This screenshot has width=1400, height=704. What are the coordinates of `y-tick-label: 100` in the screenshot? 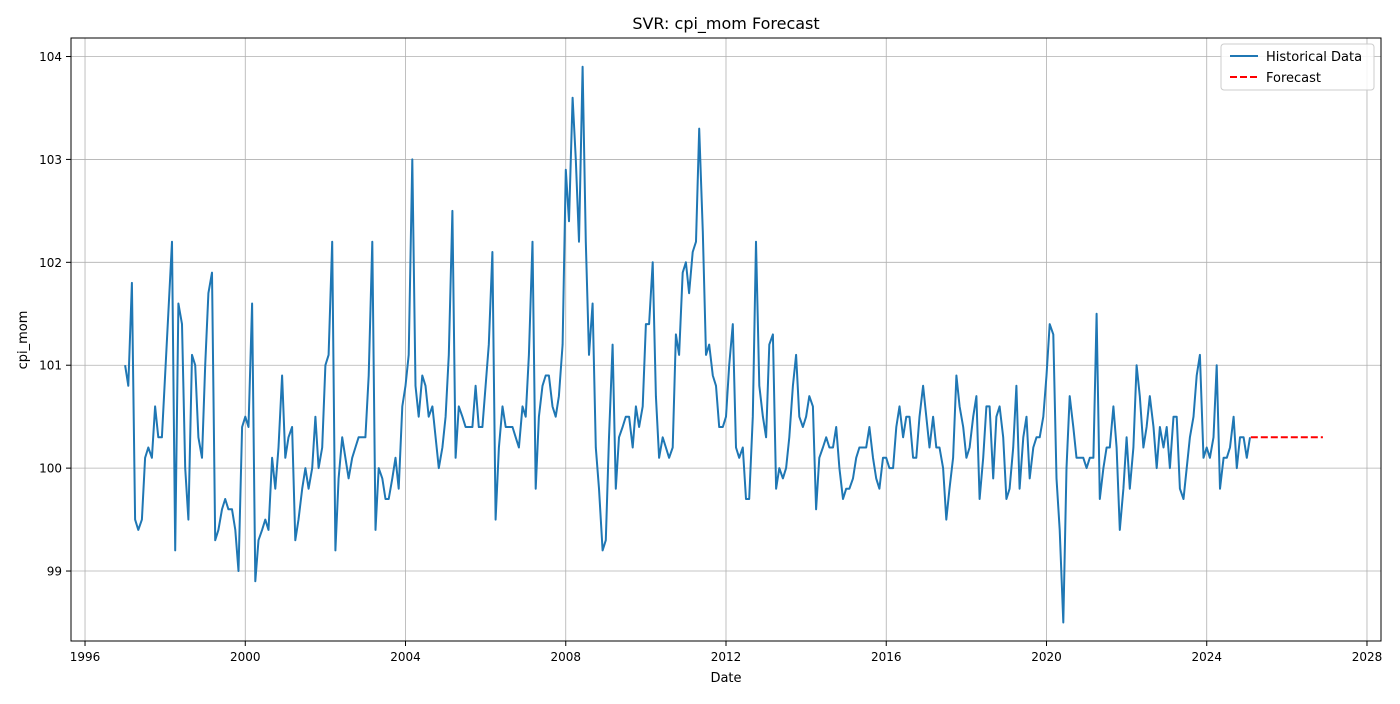 It's located at (50, 469).